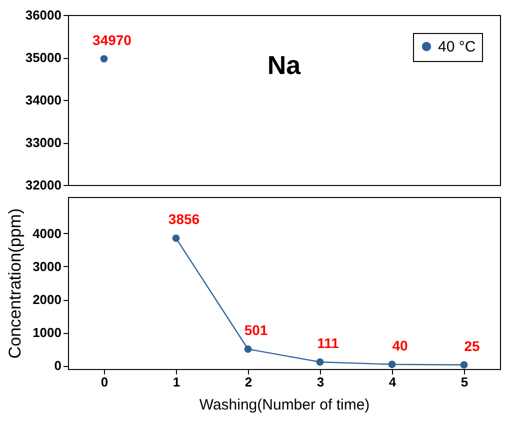 The width and height of the screenshot is (532, 422). Describe the element at coordinates (58, 366) in the screenshot. I see `y-tick-label: 0` at that location.